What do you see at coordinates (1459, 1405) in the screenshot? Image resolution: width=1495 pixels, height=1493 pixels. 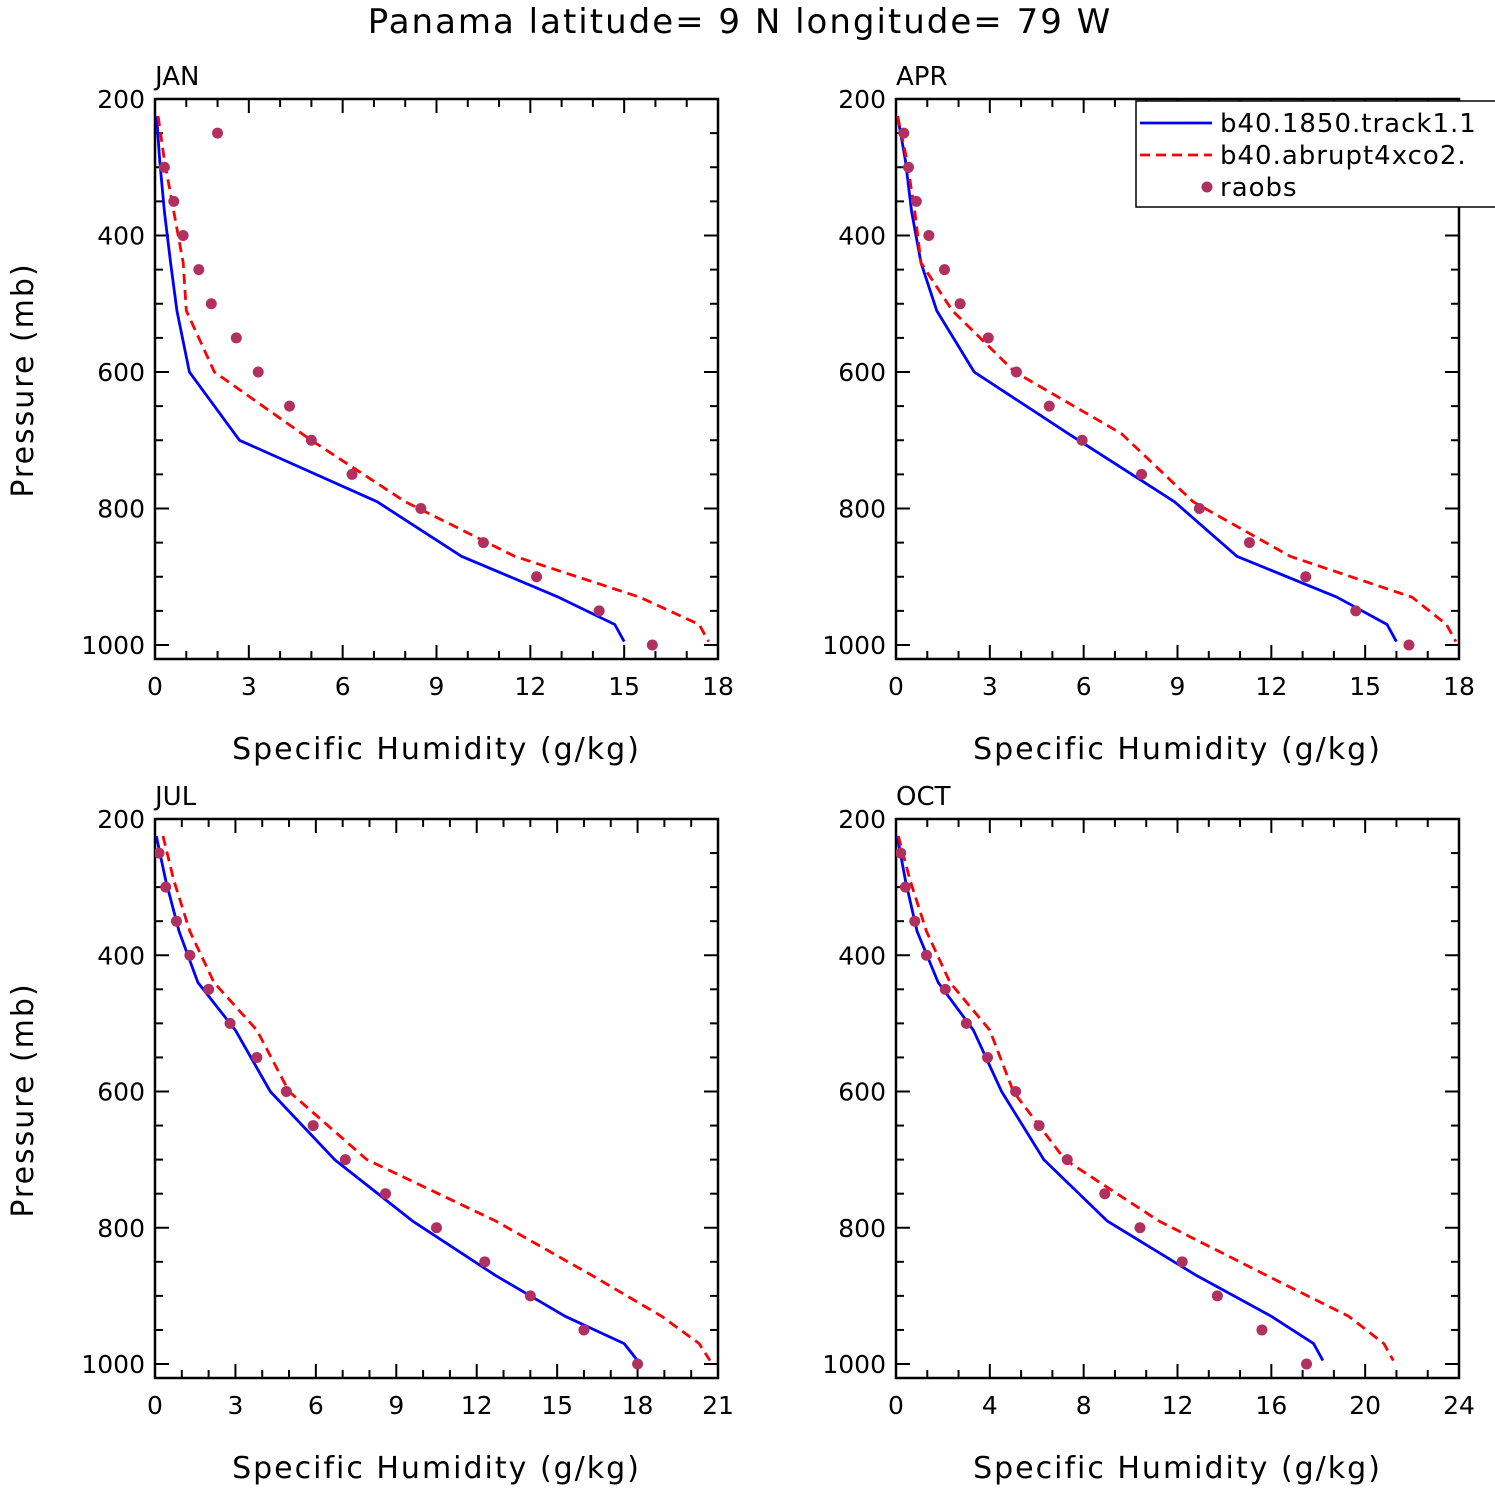 I see `x-tick-label: 24` at bounding box center [1459, 1405].